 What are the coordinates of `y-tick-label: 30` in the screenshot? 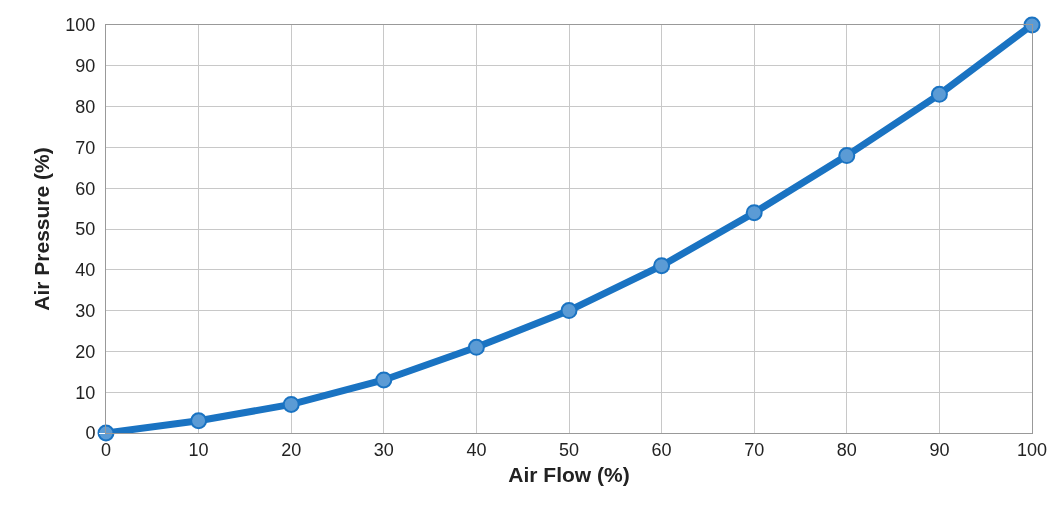 It's located at (85, 310).